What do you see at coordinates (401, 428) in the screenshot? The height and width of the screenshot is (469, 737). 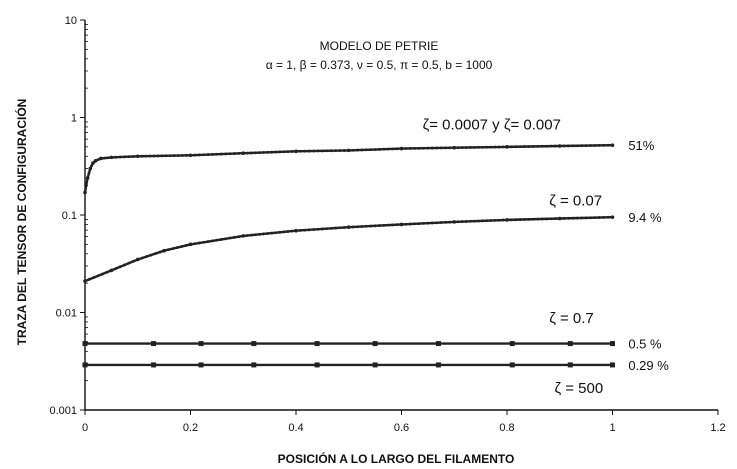 I see `x-tick-label: 0.6` at bounding box center [401, 428].